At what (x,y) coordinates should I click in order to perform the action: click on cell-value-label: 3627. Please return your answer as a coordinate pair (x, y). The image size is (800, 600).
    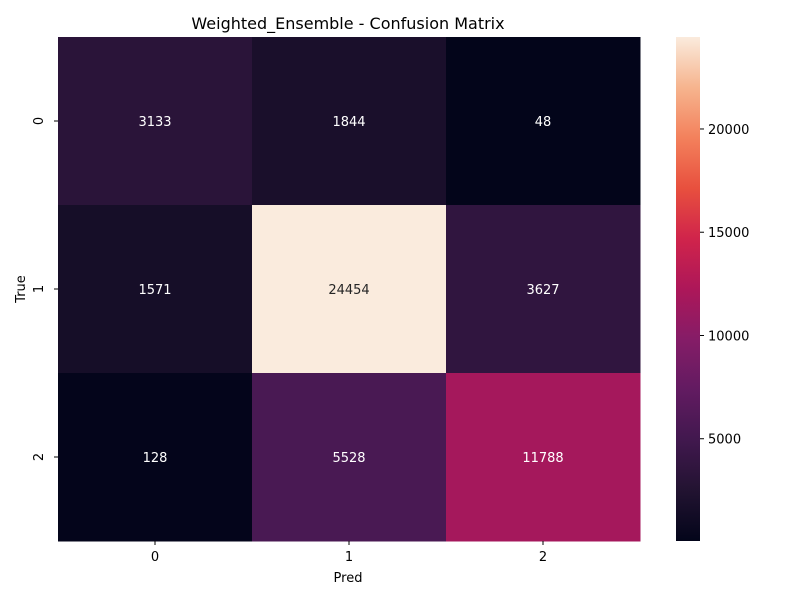
    Looking at the image, I should click on (542, 290).